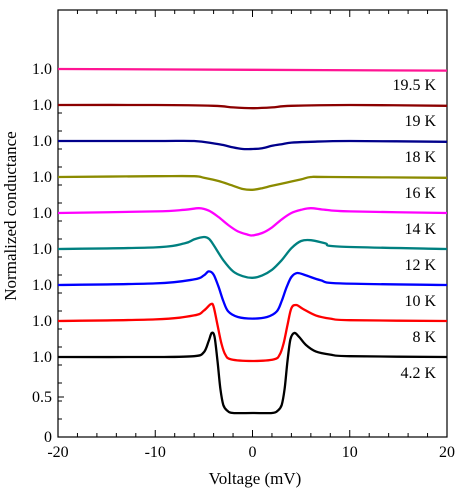  I want to click on x-tick-label: 0, so click(253, 452).